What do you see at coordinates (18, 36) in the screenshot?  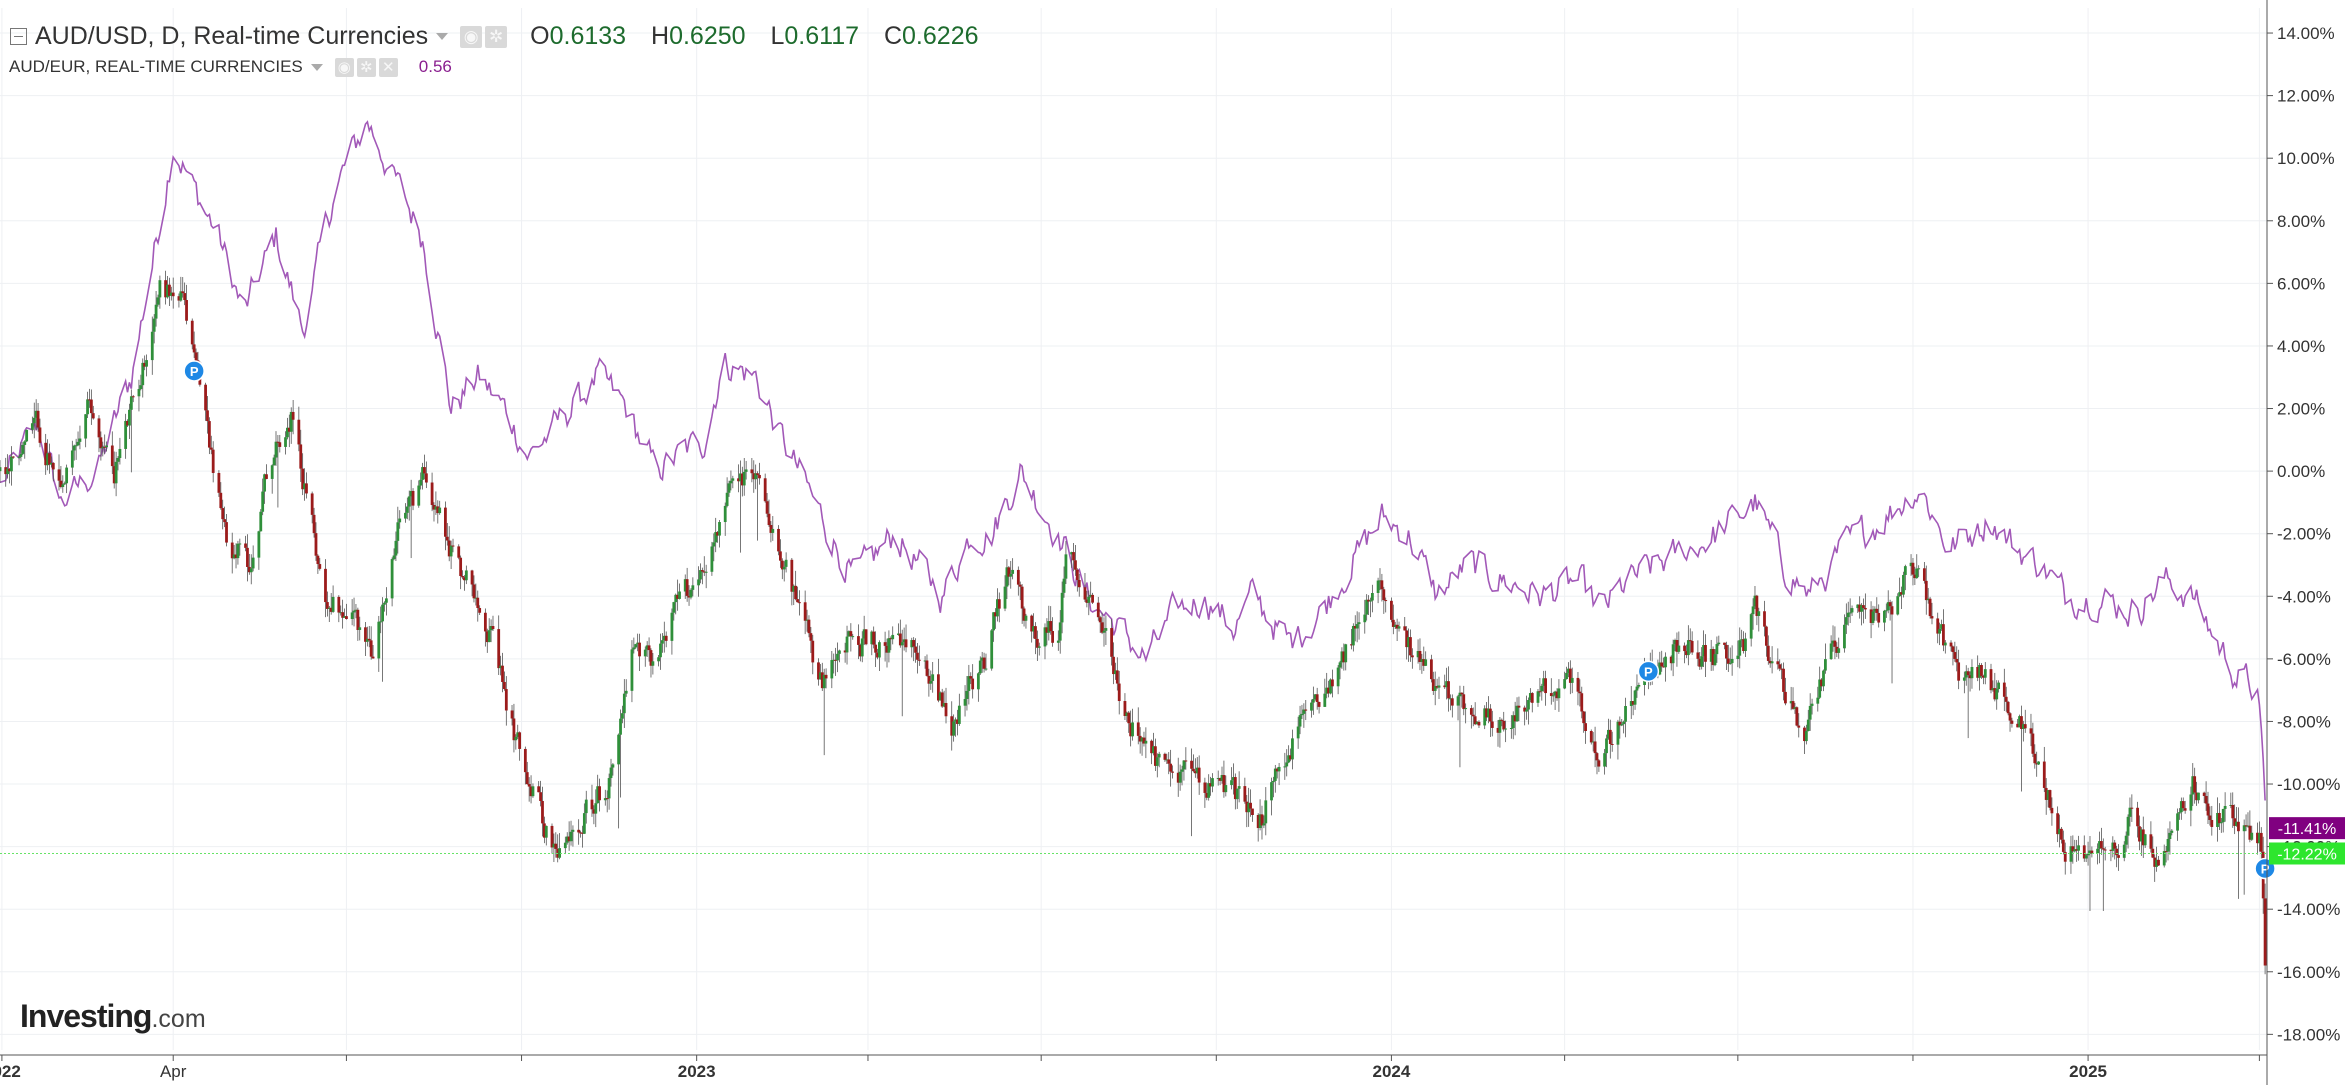 I see `collapse-icon` at bounding box center [18, 36].